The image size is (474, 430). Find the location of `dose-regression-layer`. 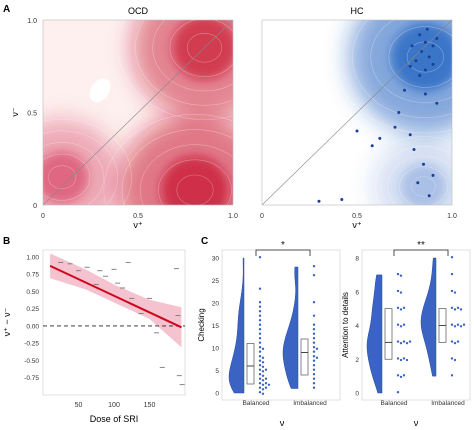

dose-regression-layer is located at coordinates (115, 296).